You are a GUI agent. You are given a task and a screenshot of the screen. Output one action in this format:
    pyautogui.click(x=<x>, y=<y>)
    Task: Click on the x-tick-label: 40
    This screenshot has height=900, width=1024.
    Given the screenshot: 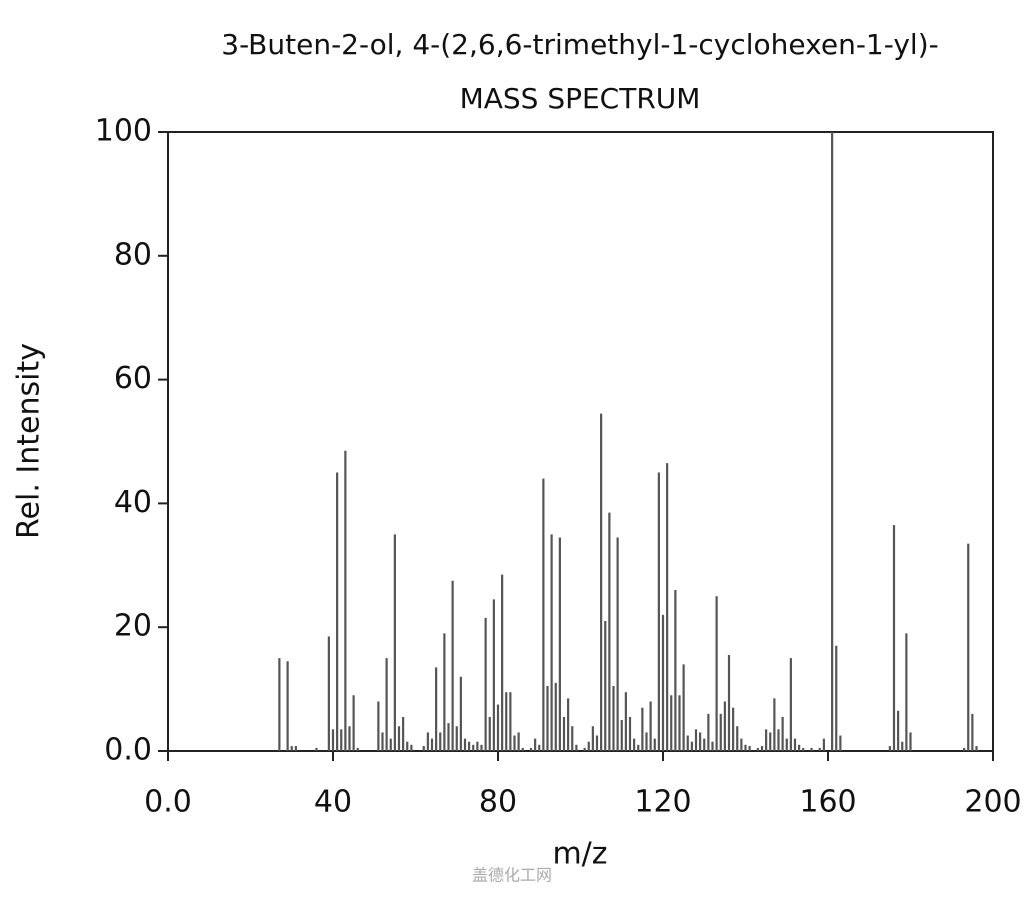 What is the action you would take?
    pyautogui.click(x=333, y=802)
    